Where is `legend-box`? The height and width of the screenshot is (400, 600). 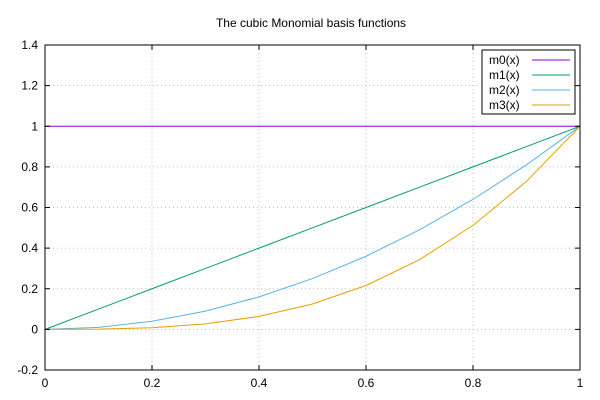 legend-box is located at coordinates (528, 82).